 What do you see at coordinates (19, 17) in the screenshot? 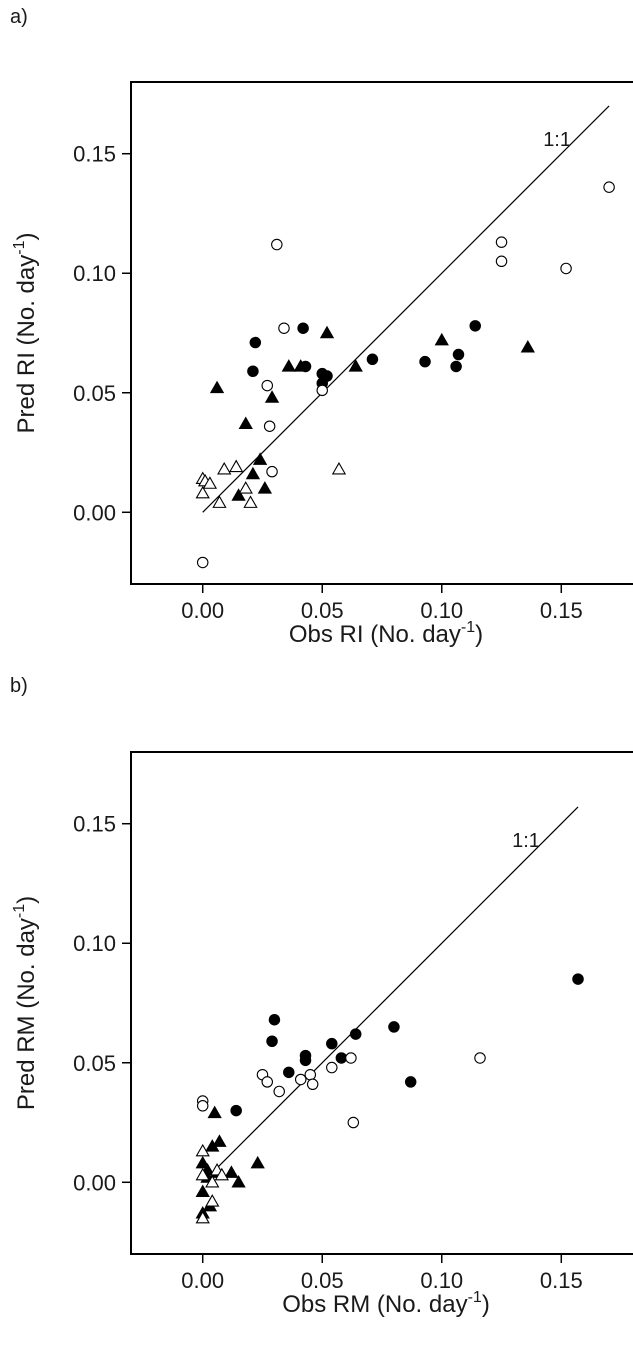
I see `panel-label: a)` at bounding box center [19, 17].